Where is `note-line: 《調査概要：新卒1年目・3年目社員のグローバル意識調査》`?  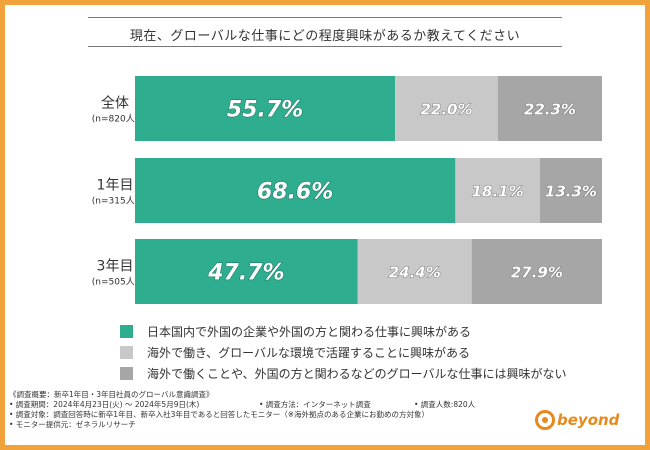
note-line: 《調査概要：新卒1年目・3年目社員のグローバル意識調査》 is located at coordinates (111, 394).